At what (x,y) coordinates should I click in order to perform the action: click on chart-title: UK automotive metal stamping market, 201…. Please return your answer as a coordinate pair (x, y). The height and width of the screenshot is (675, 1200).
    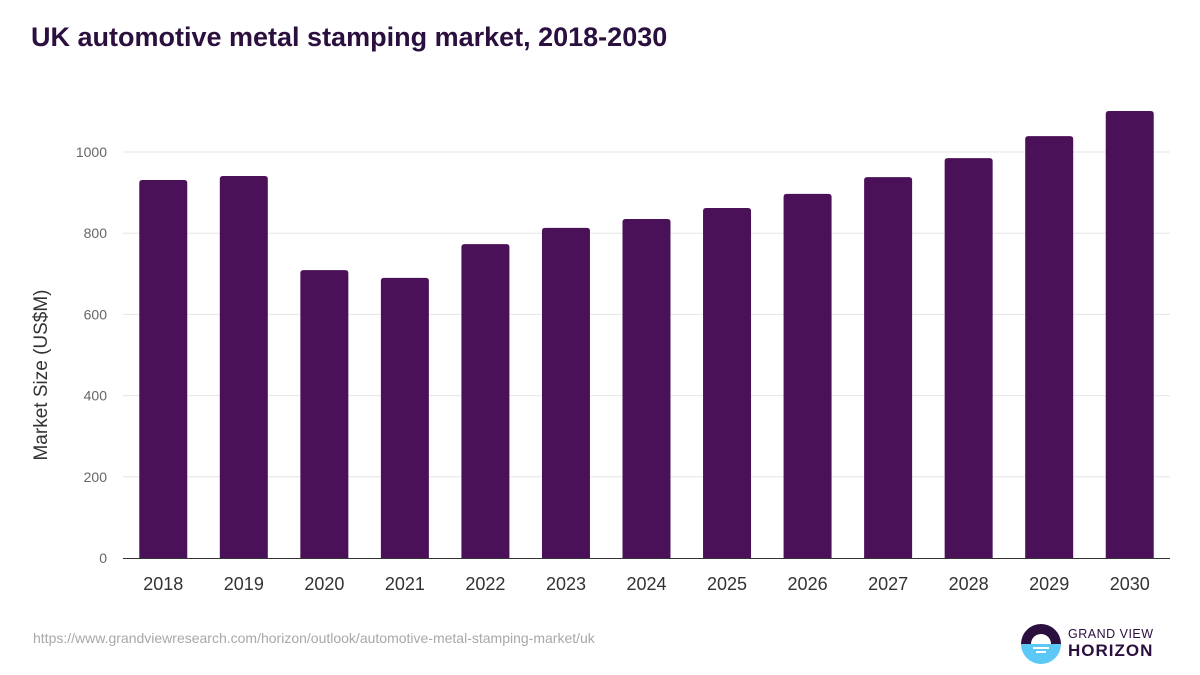
    Looking at the image, I should click on (349, 37).